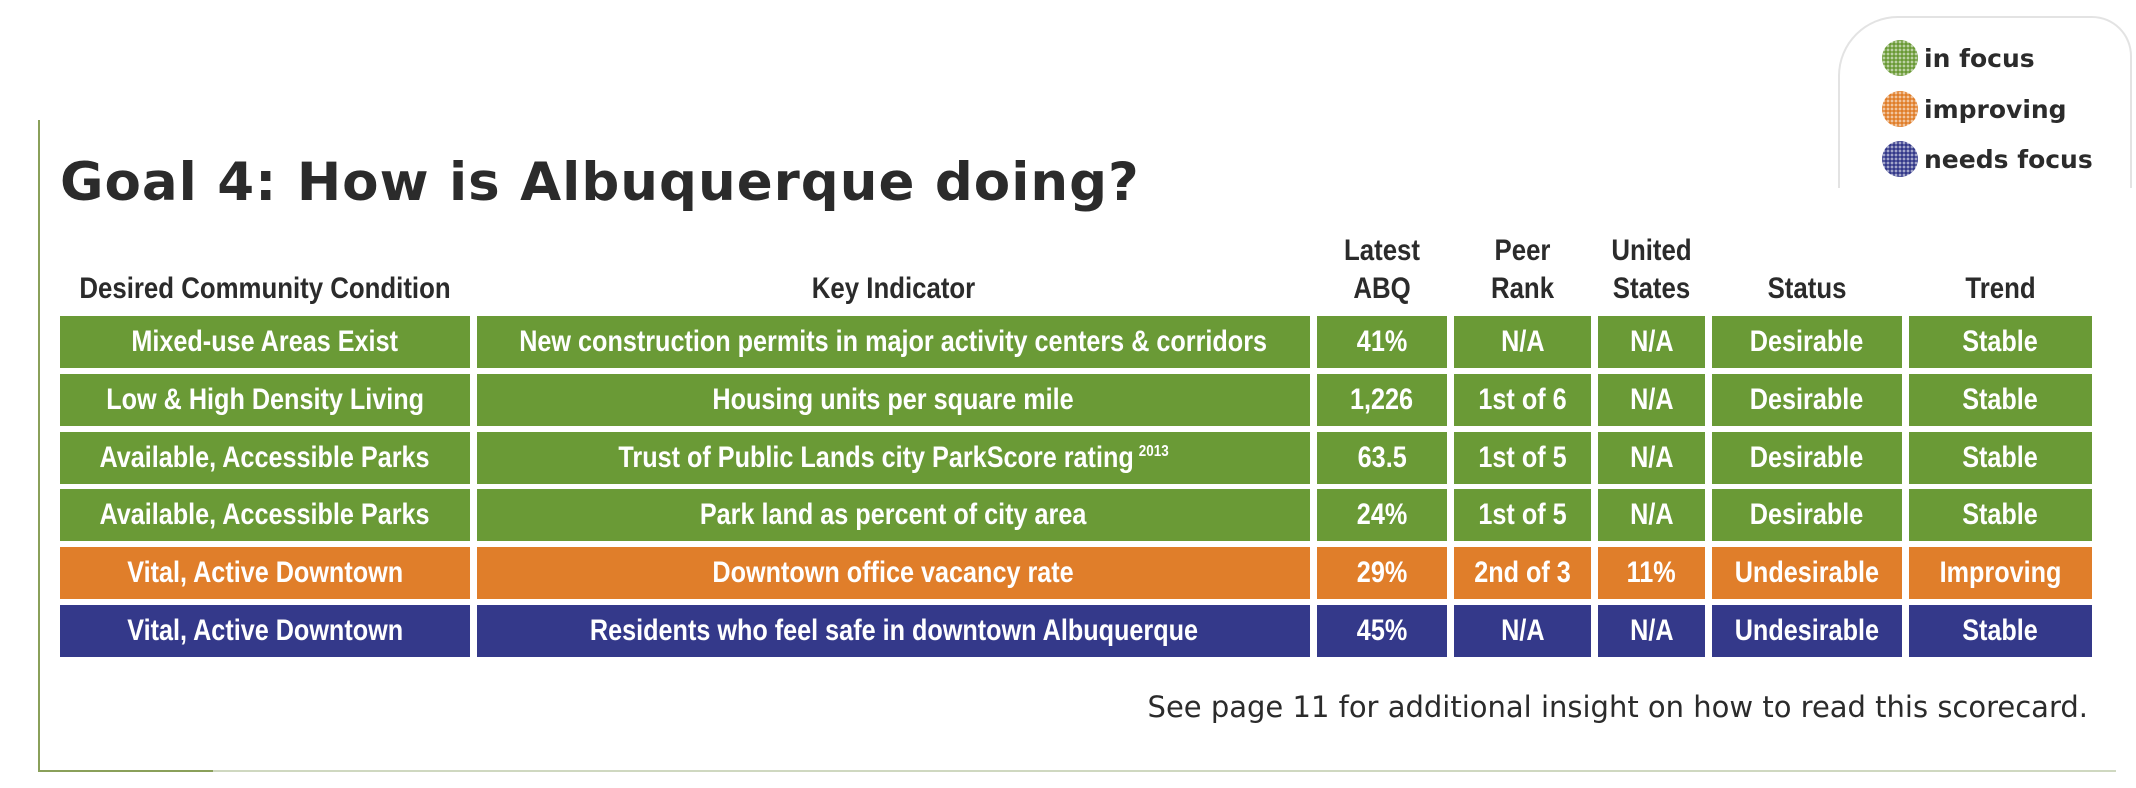 Image resolution: width=2136 pixels, height=788 pixels. What do you see at coordinates (1153, 451) in the screenshot?
I see `superscript-year: 2013` at bounding box center [1153, 451].